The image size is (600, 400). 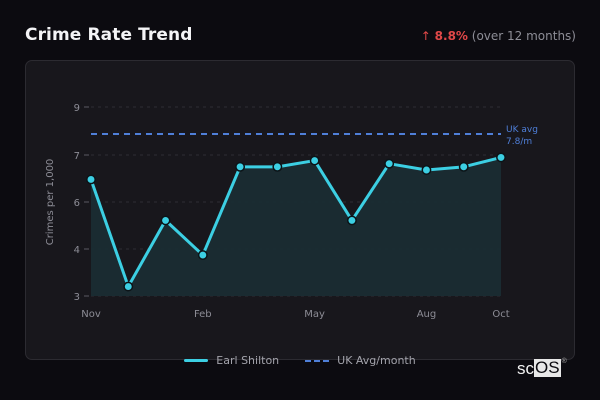 What do you see at coordinates (317, 360) in the screenshot?
I see `dashed-line-swatch-icon` at bounding box center [317, 360].